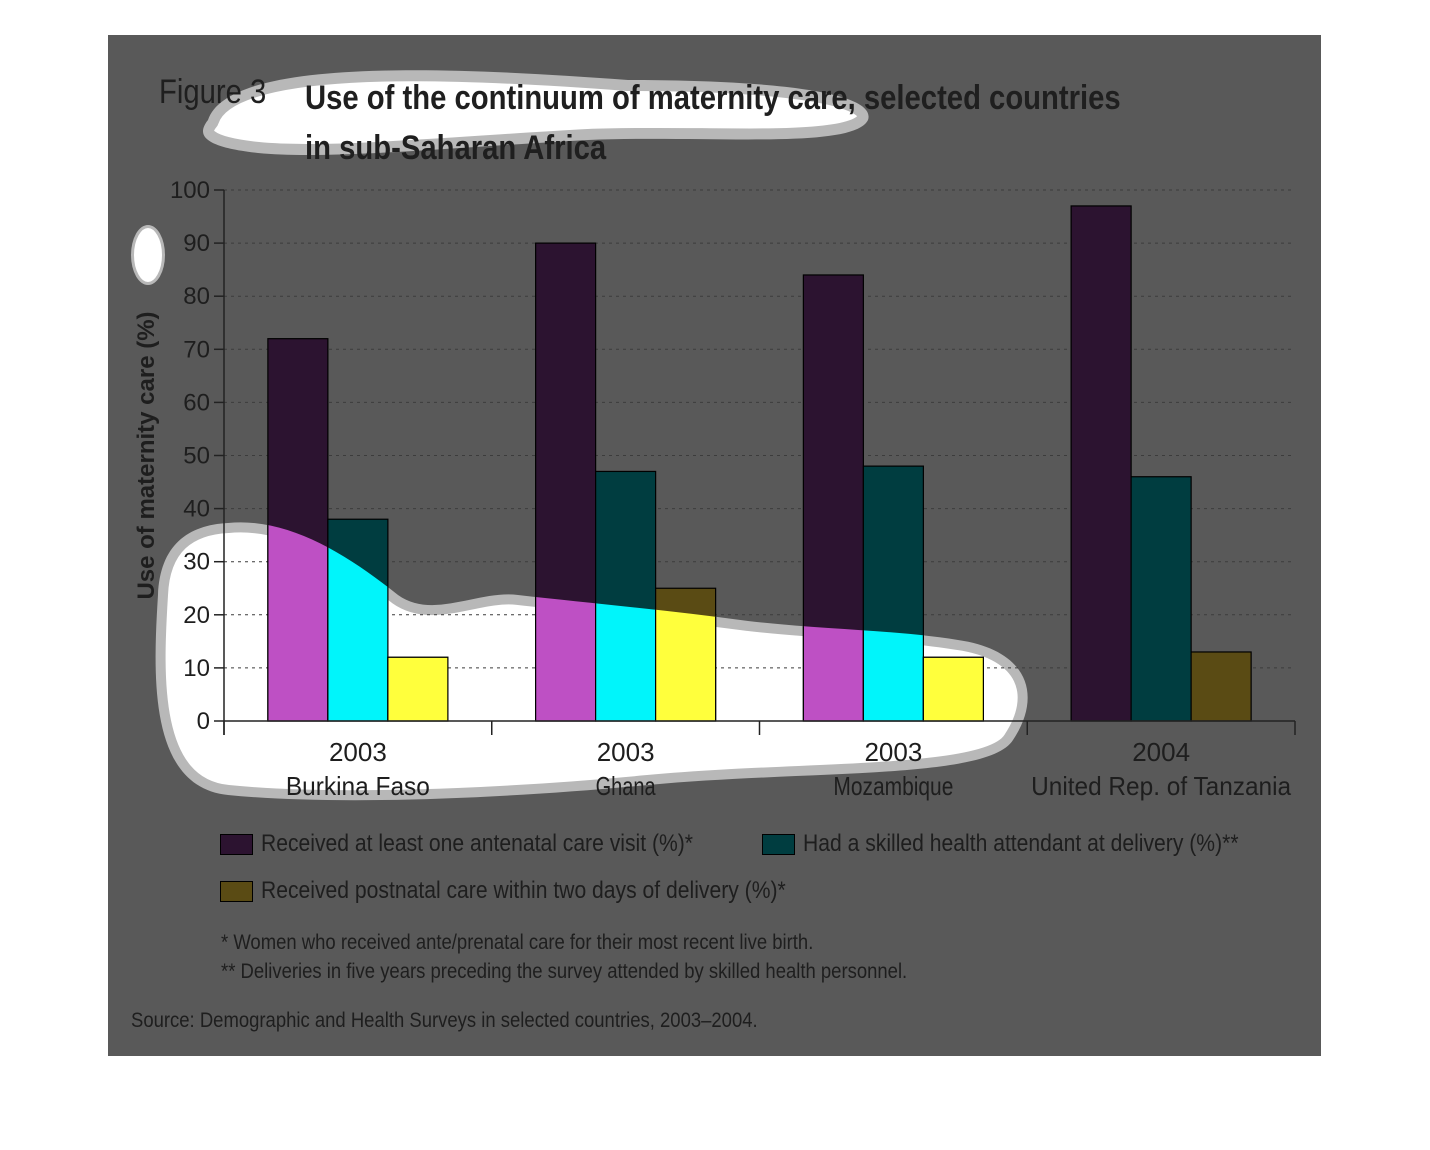 This screenshot has width=1430, height=1150. Describe the element at coordinates (1221, 686) in the screenshot. I see `bar-postnatal` at that location.